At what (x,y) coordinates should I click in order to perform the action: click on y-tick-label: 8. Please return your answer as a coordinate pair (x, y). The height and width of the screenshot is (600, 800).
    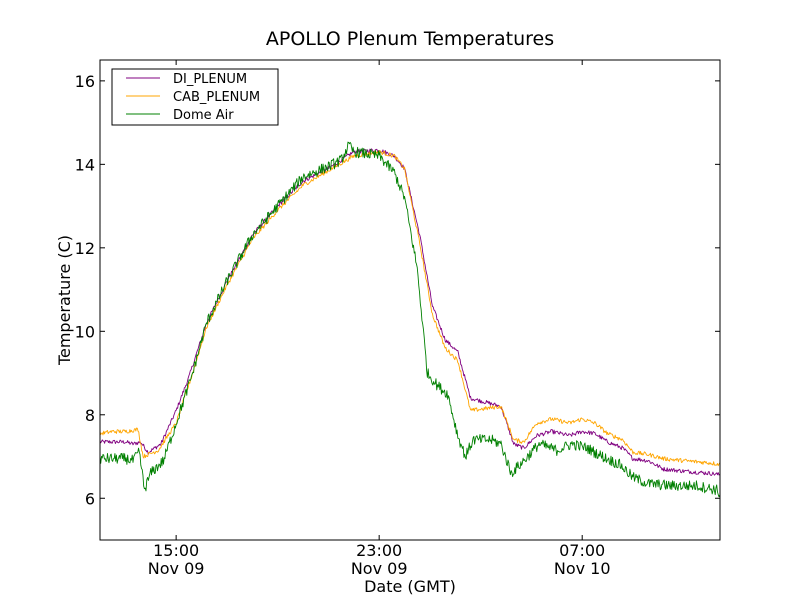
    Looking at the image, I should click on (90, 415).